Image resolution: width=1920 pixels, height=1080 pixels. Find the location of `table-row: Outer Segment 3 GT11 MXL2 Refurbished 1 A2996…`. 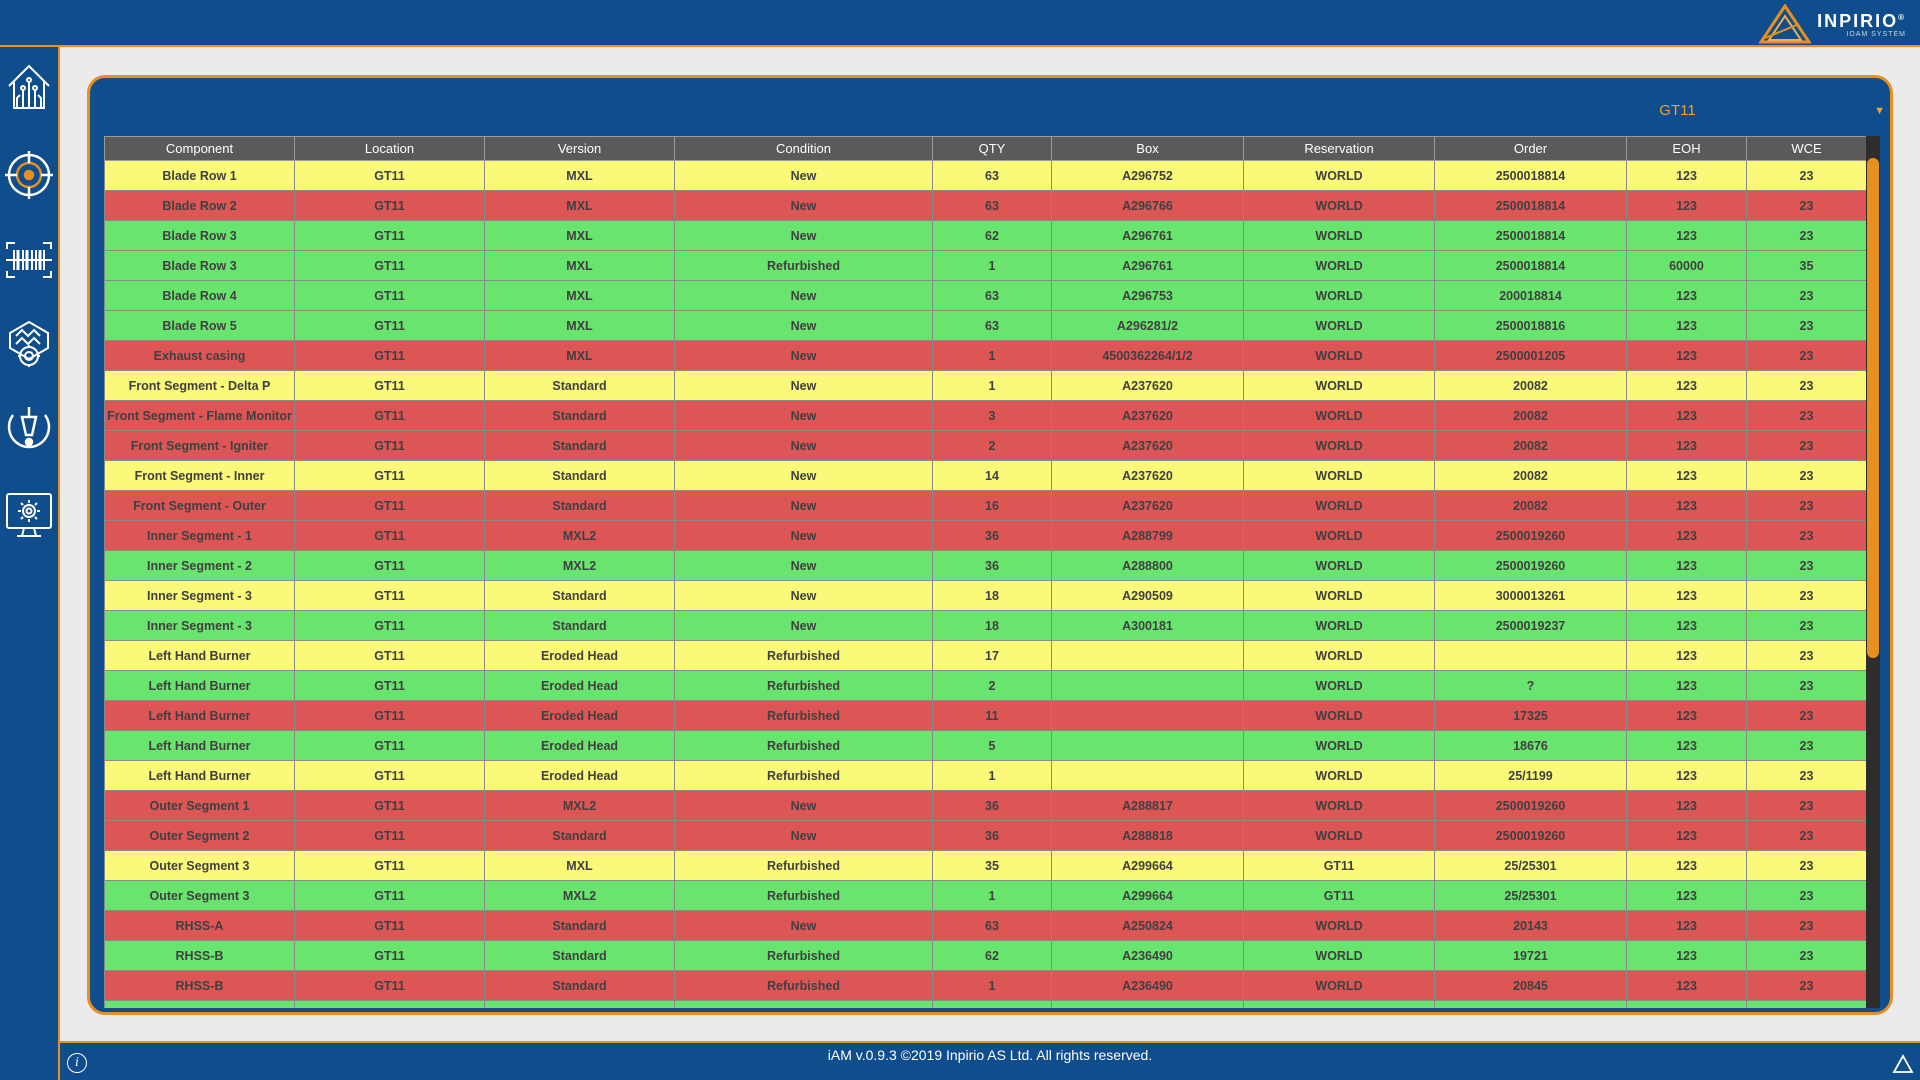

table-row: Outer Segment 3 GT11 MXL2 Refurbished 1 A2996… is located at coordinates (985, 895).